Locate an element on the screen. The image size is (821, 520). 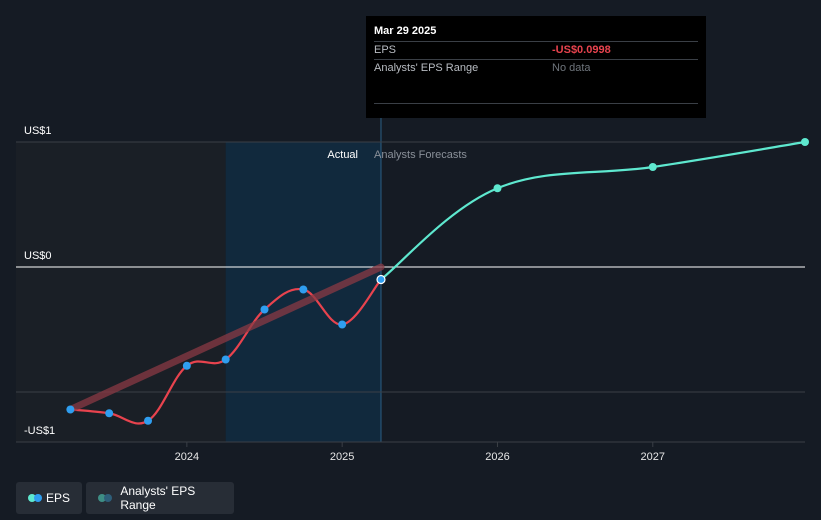
eps-forecast-line is located at coordinates (593, 210).